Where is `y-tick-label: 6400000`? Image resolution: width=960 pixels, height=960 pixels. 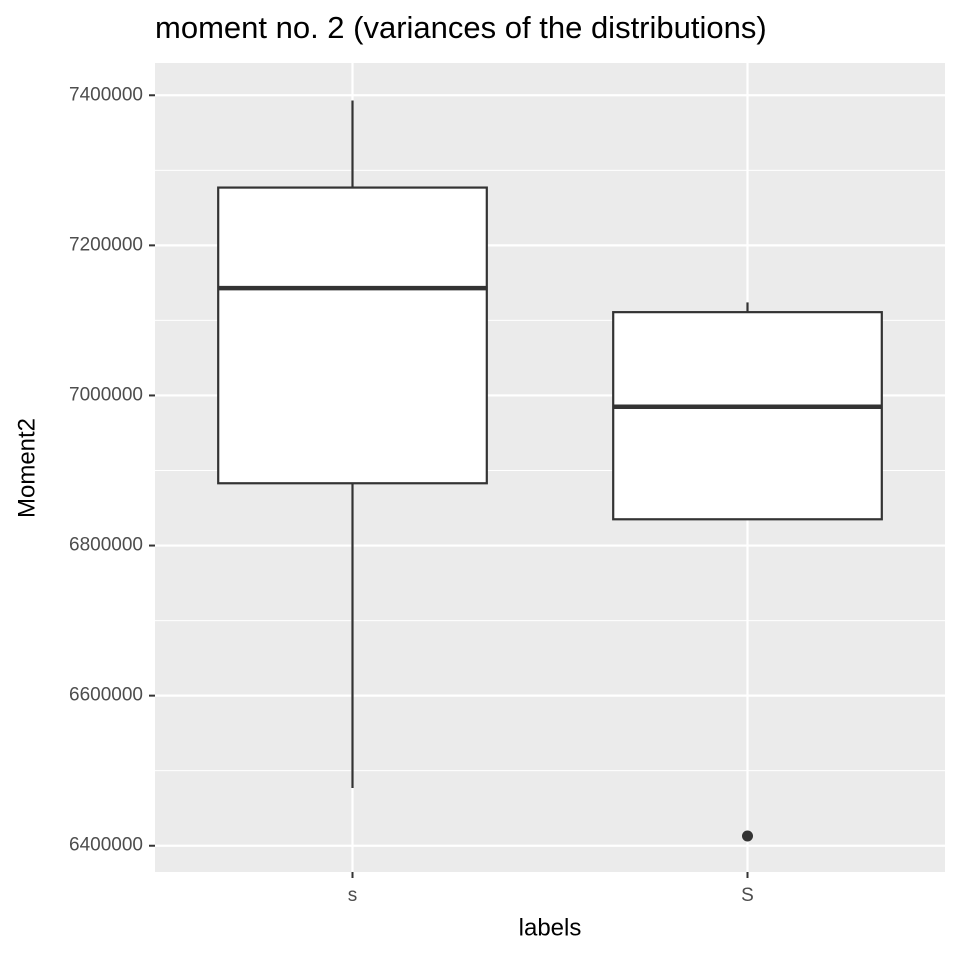 y-tick-label: 6400000 is located at coordinates (106, 845).